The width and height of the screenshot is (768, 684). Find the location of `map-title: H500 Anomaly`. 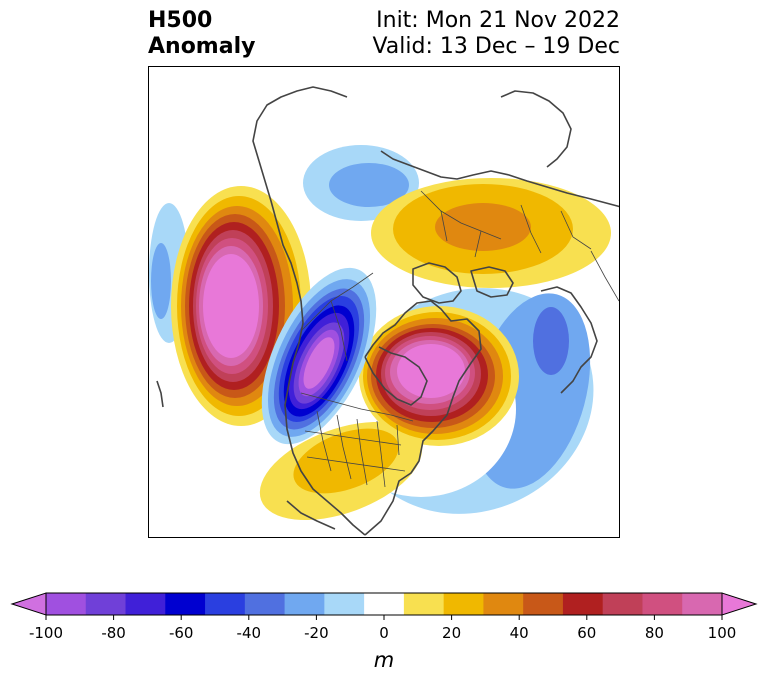

map-title: H500 Anomaly is located at coordinates (201, 34).